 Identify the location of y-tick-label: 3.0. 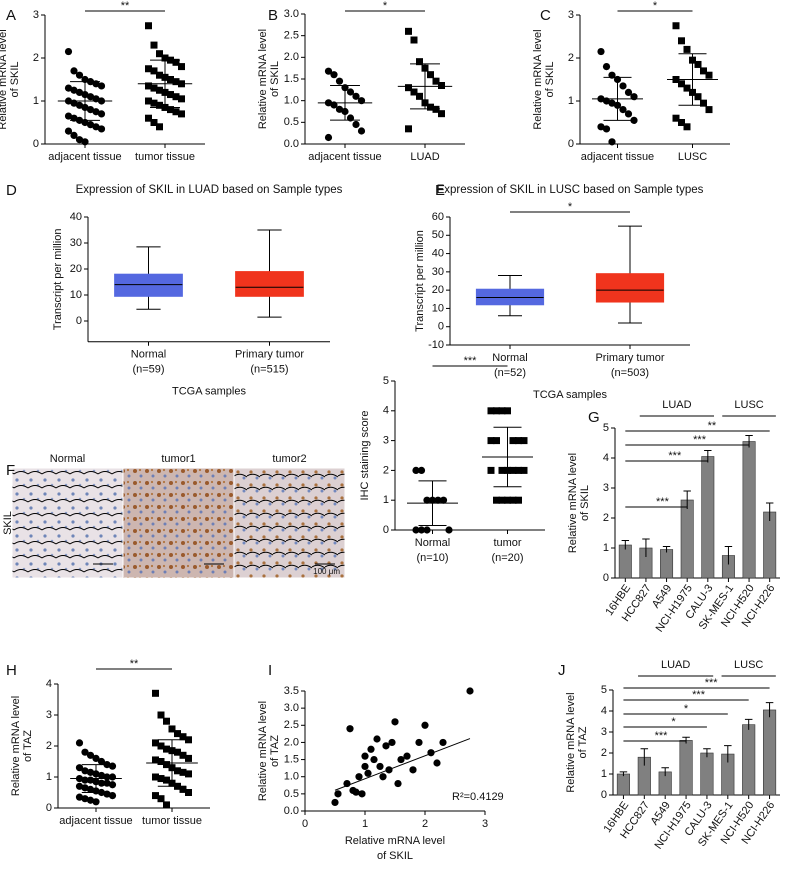
(291, 708).